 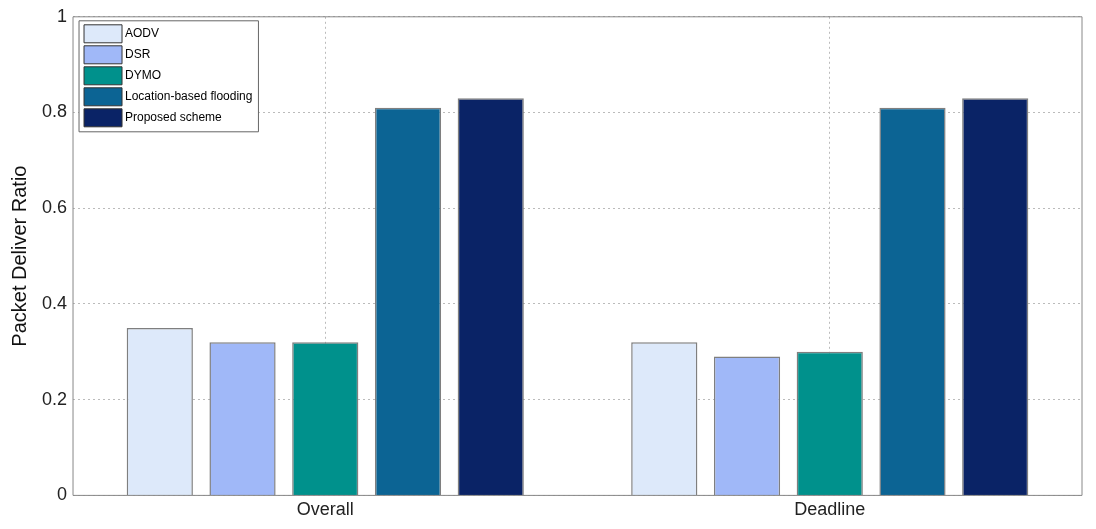 I want to click on y-tick-label: 0.2, so click(x=54, y=398).